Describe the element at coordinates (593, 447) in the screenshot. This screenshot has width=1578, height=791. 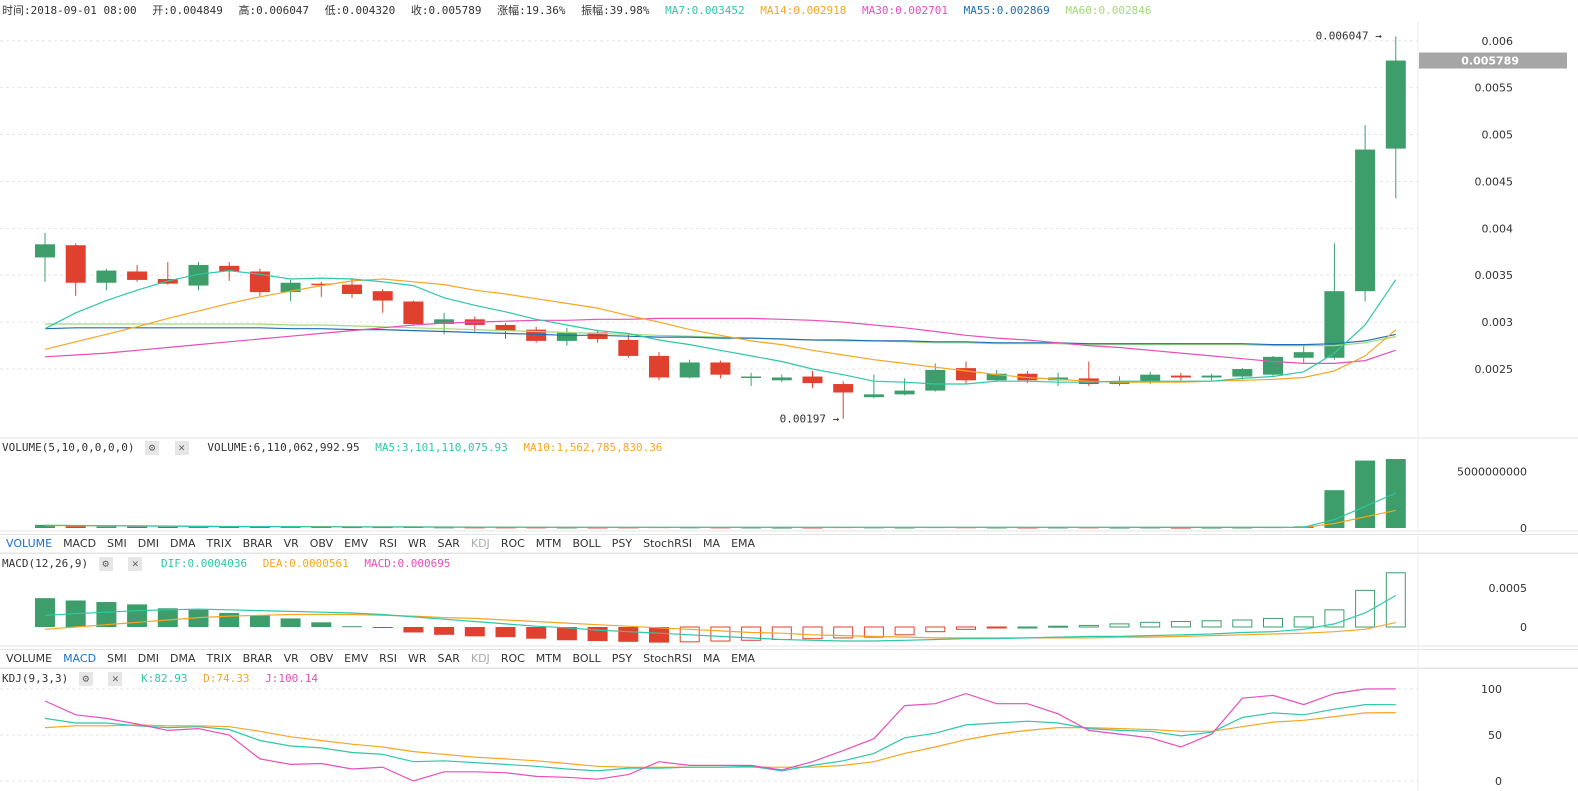
I see `volume-ma10: MA10:1,562,785,830.36` at that location.